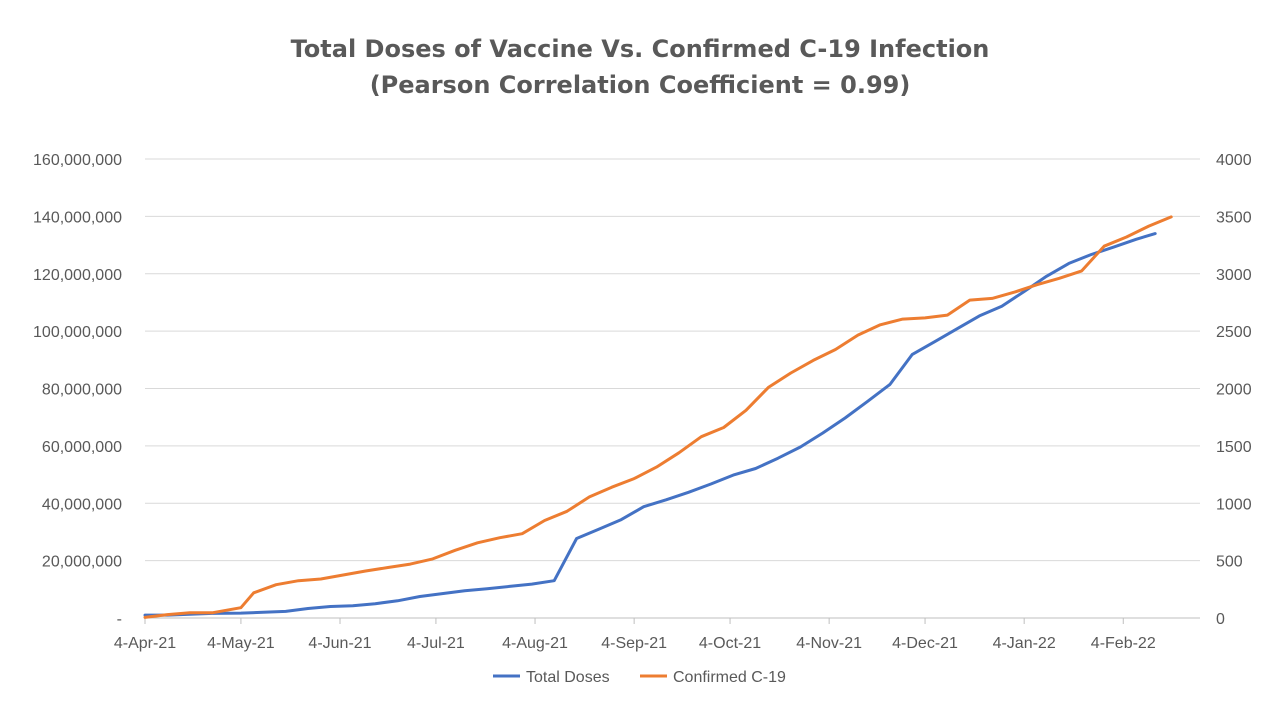 This screenshot has height=720, width=1280. Describe the element at coordinates (1234, 332) in the screenshot. I see `y-right-tick-label: 2500` at that location.